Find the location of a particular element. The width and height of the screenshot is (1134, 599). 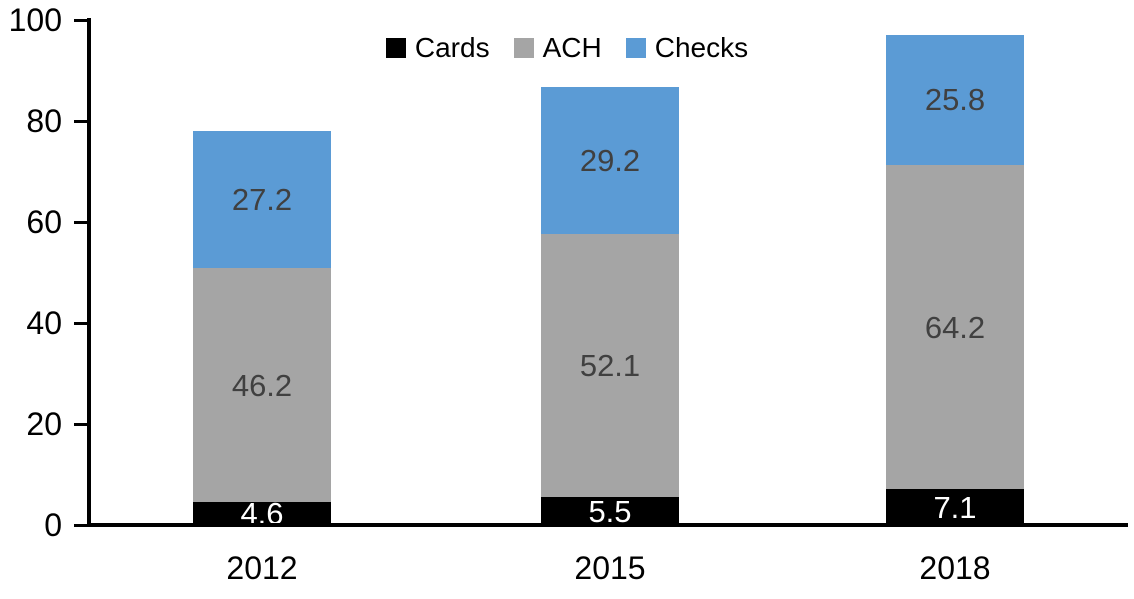

x-axis-tick-label: 2015 is located at coordinates (610, 568).